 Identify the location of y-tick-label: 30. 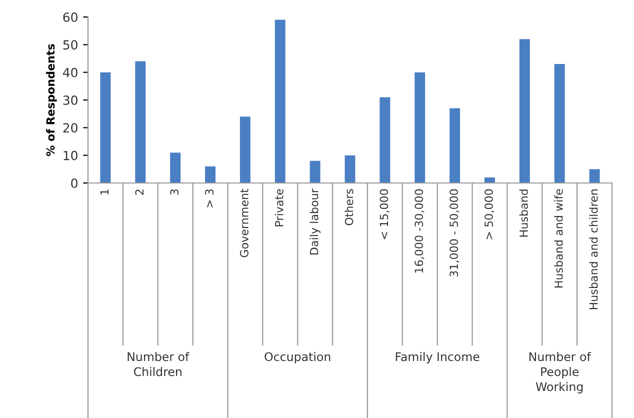
(70, 100).